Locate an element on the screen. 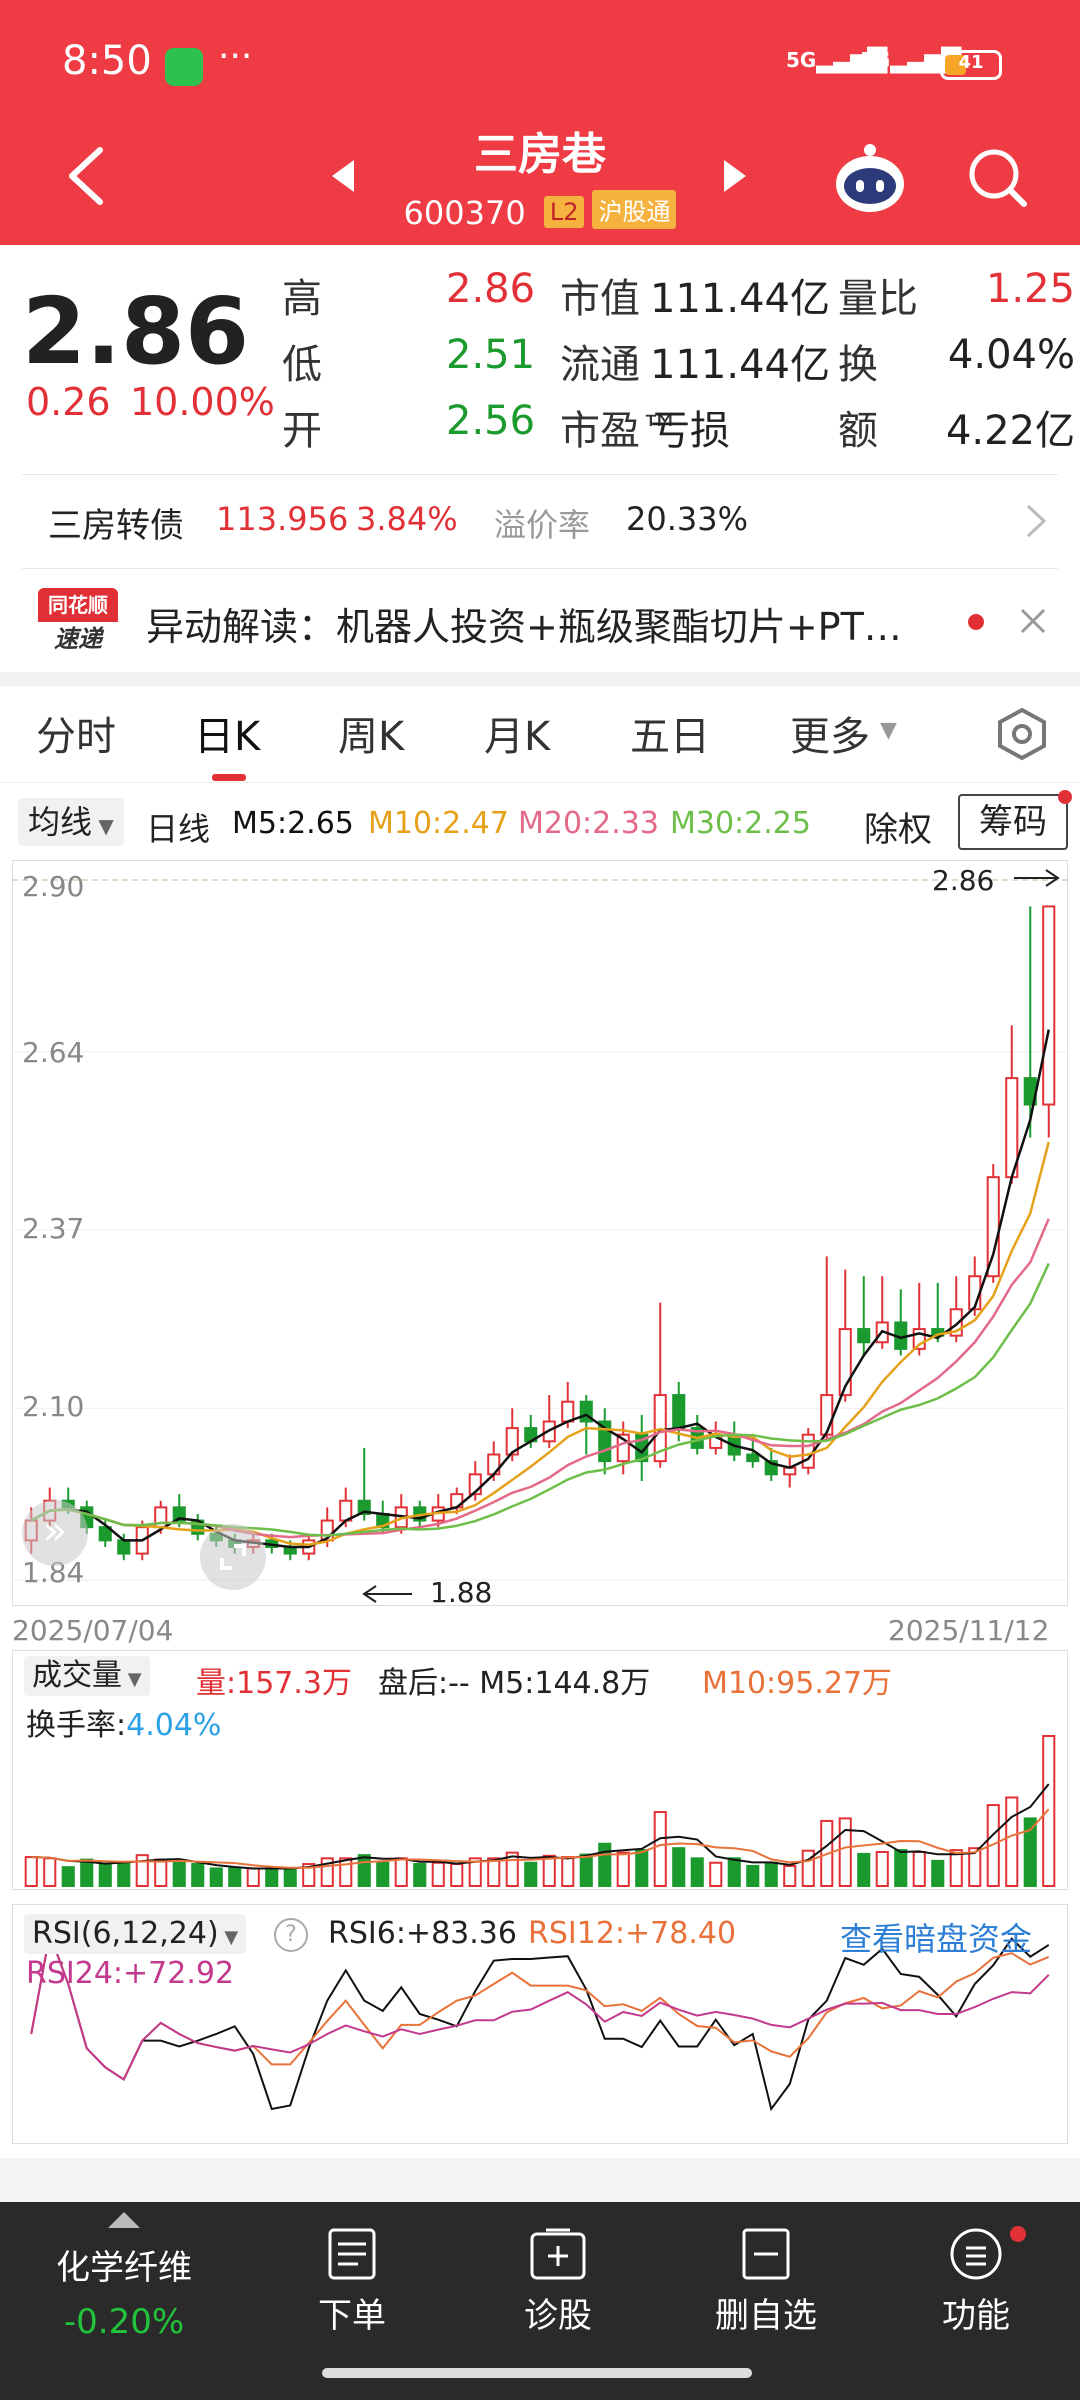 The image size is (1080, 2400). high-price-mark: 2.86 is located at coordinates (963, 880).